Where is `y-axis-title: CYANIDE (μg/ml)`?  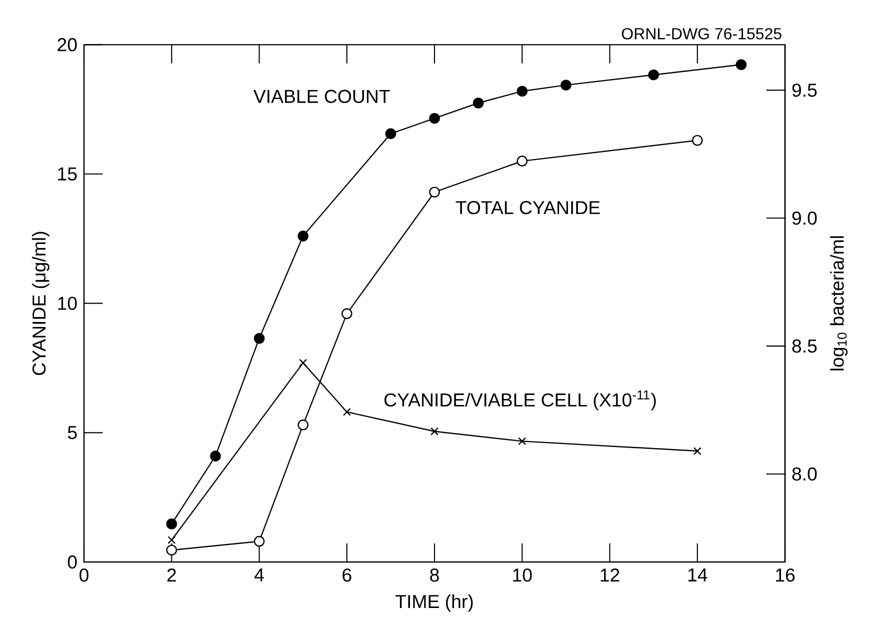
y-axis-title: CYANIDE (μg/ml) is located at coordinates (41, 304).